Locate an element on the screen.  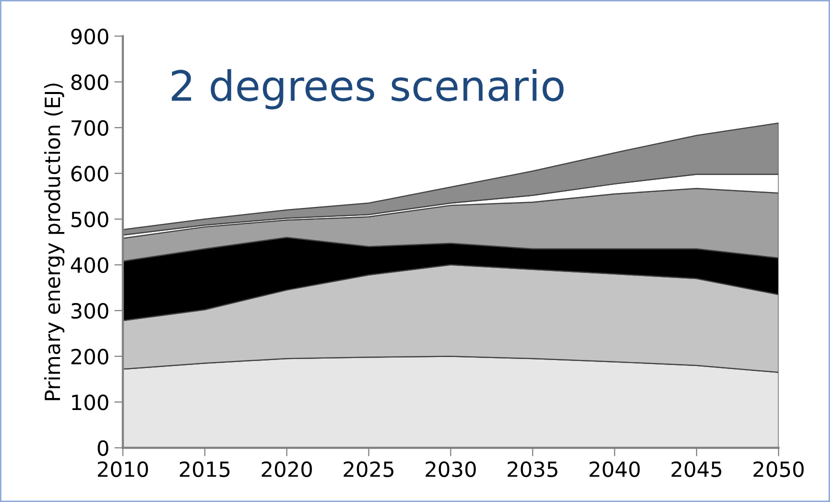
text: 2 degrees scenario is located at coordinates (368, 89).